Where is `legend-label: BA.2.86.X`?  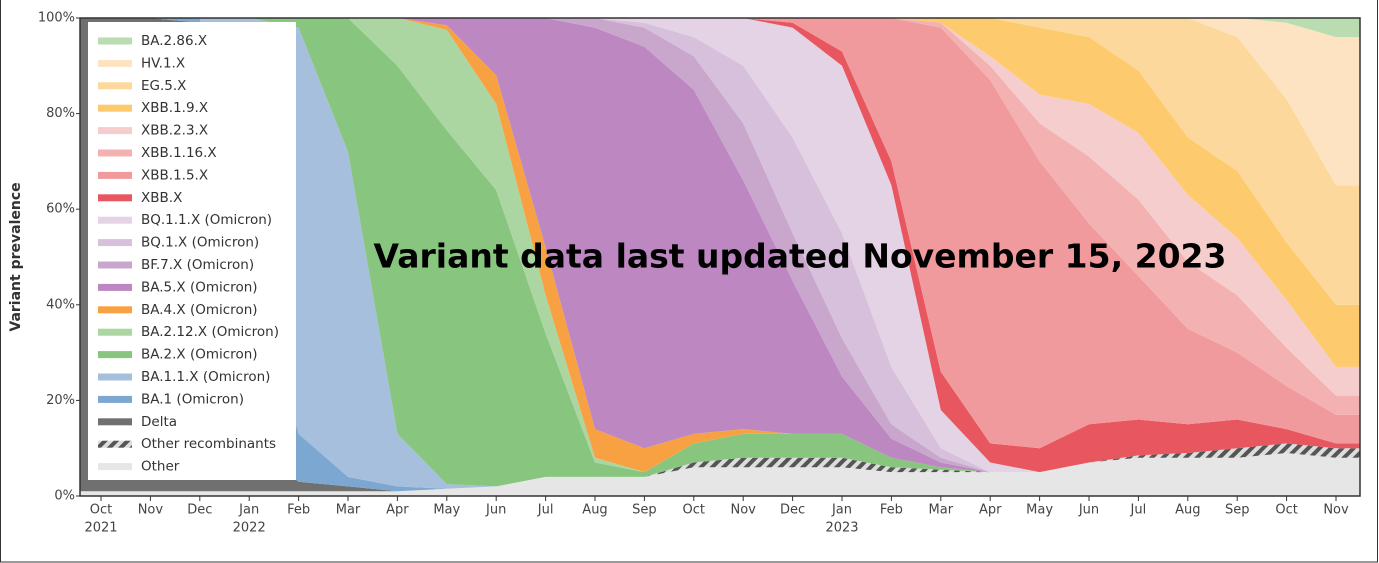 legend-label: BA.2.86.X is located at coordinates (174, 41).